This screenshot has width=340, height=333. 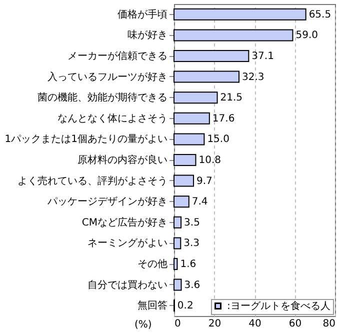 I want to click on x-tick-label: 60, so click(x=295, y=324).